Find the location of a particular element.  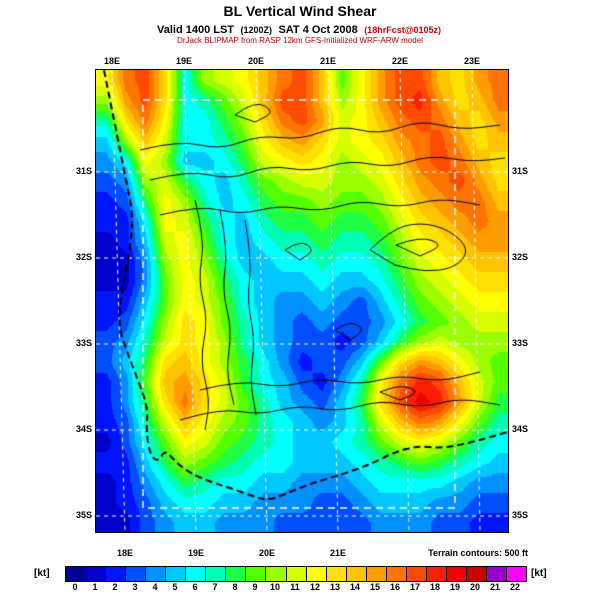

colorbar-tick-8: 8 is located at coordinates (235, 587).